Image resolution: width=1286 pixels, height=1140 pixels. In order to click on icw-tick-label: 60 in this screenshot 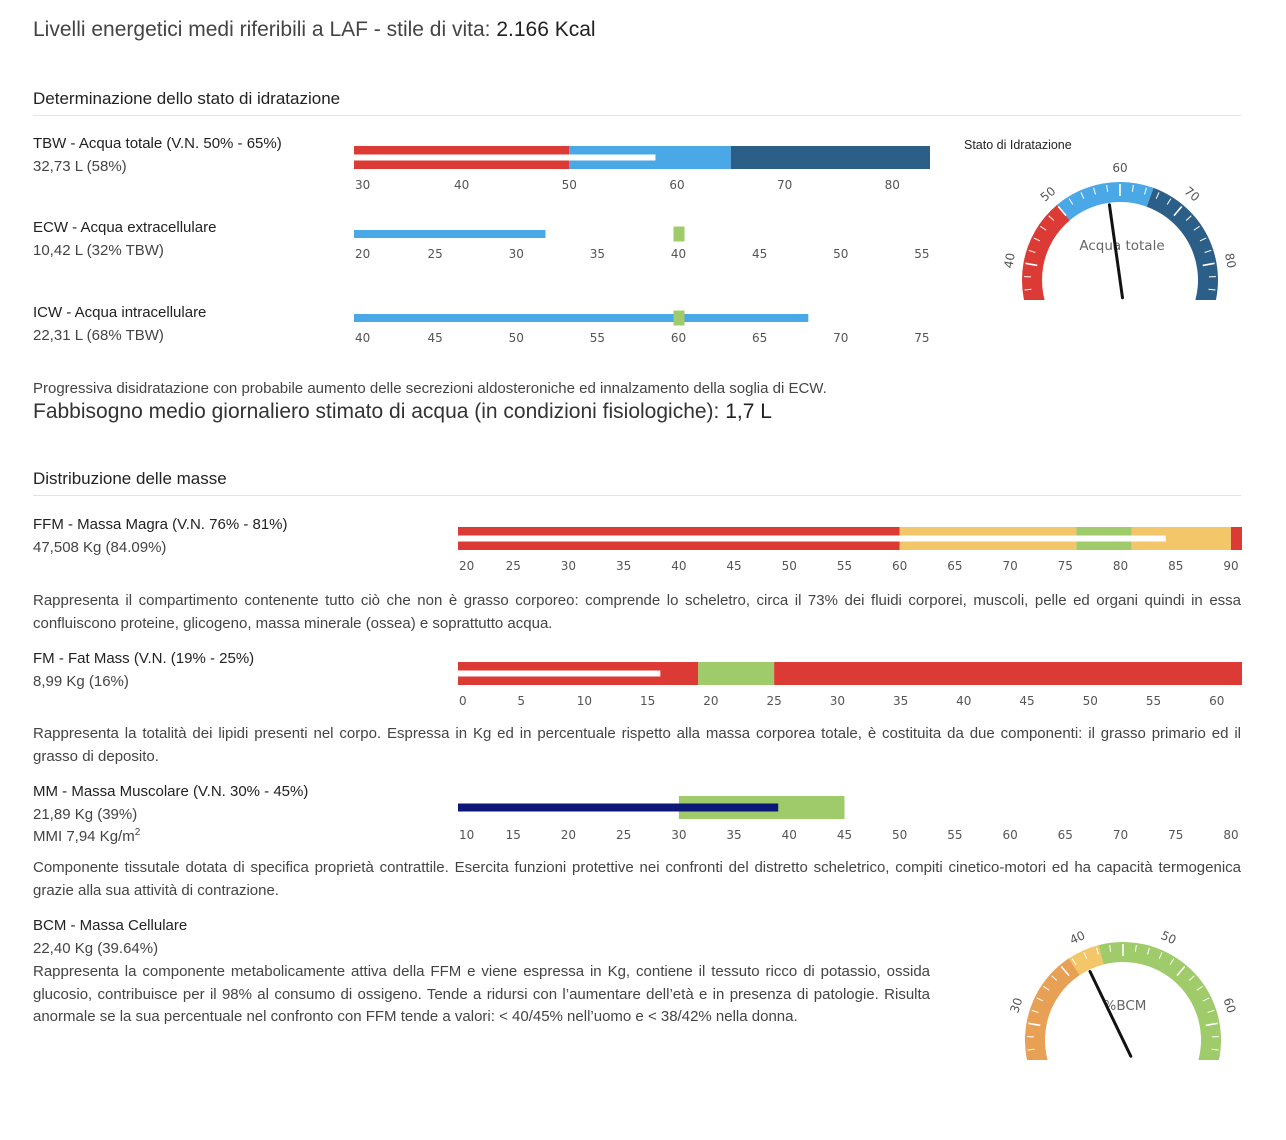, I will do `click(678, 338)`.